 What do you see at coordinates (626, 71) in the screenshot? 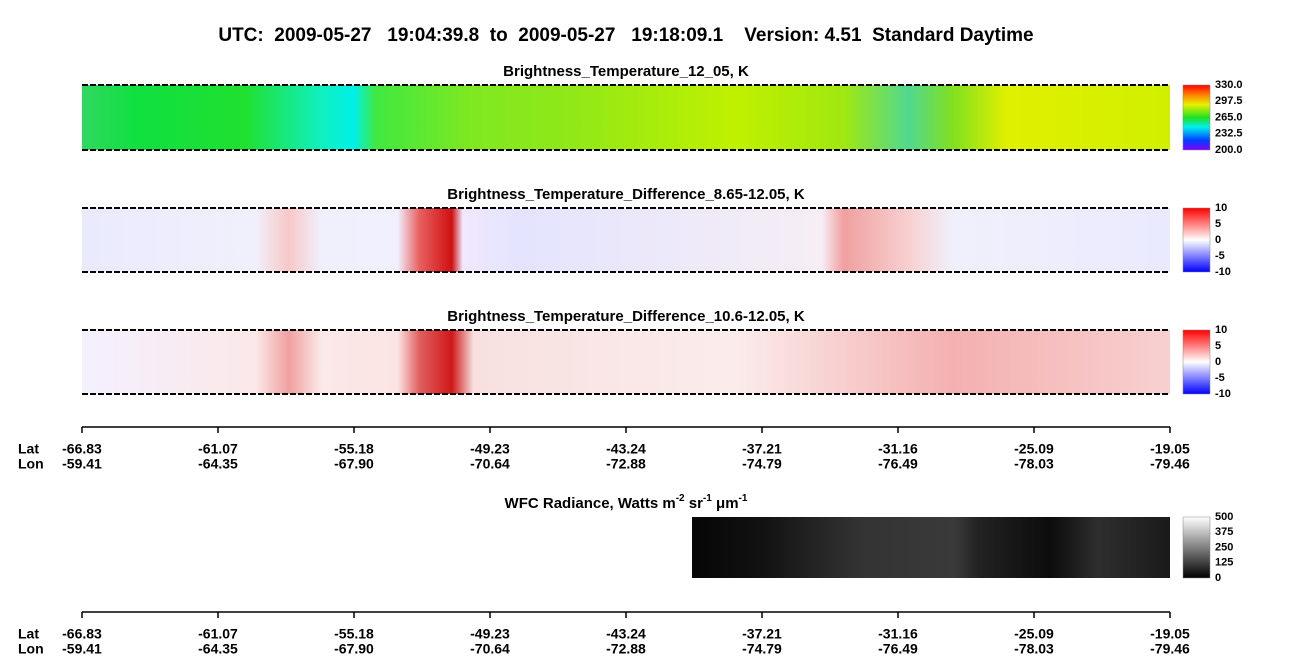
I see `panel-title: Brightness_Temperature_12_05, K` at bounding box center [626, 71].